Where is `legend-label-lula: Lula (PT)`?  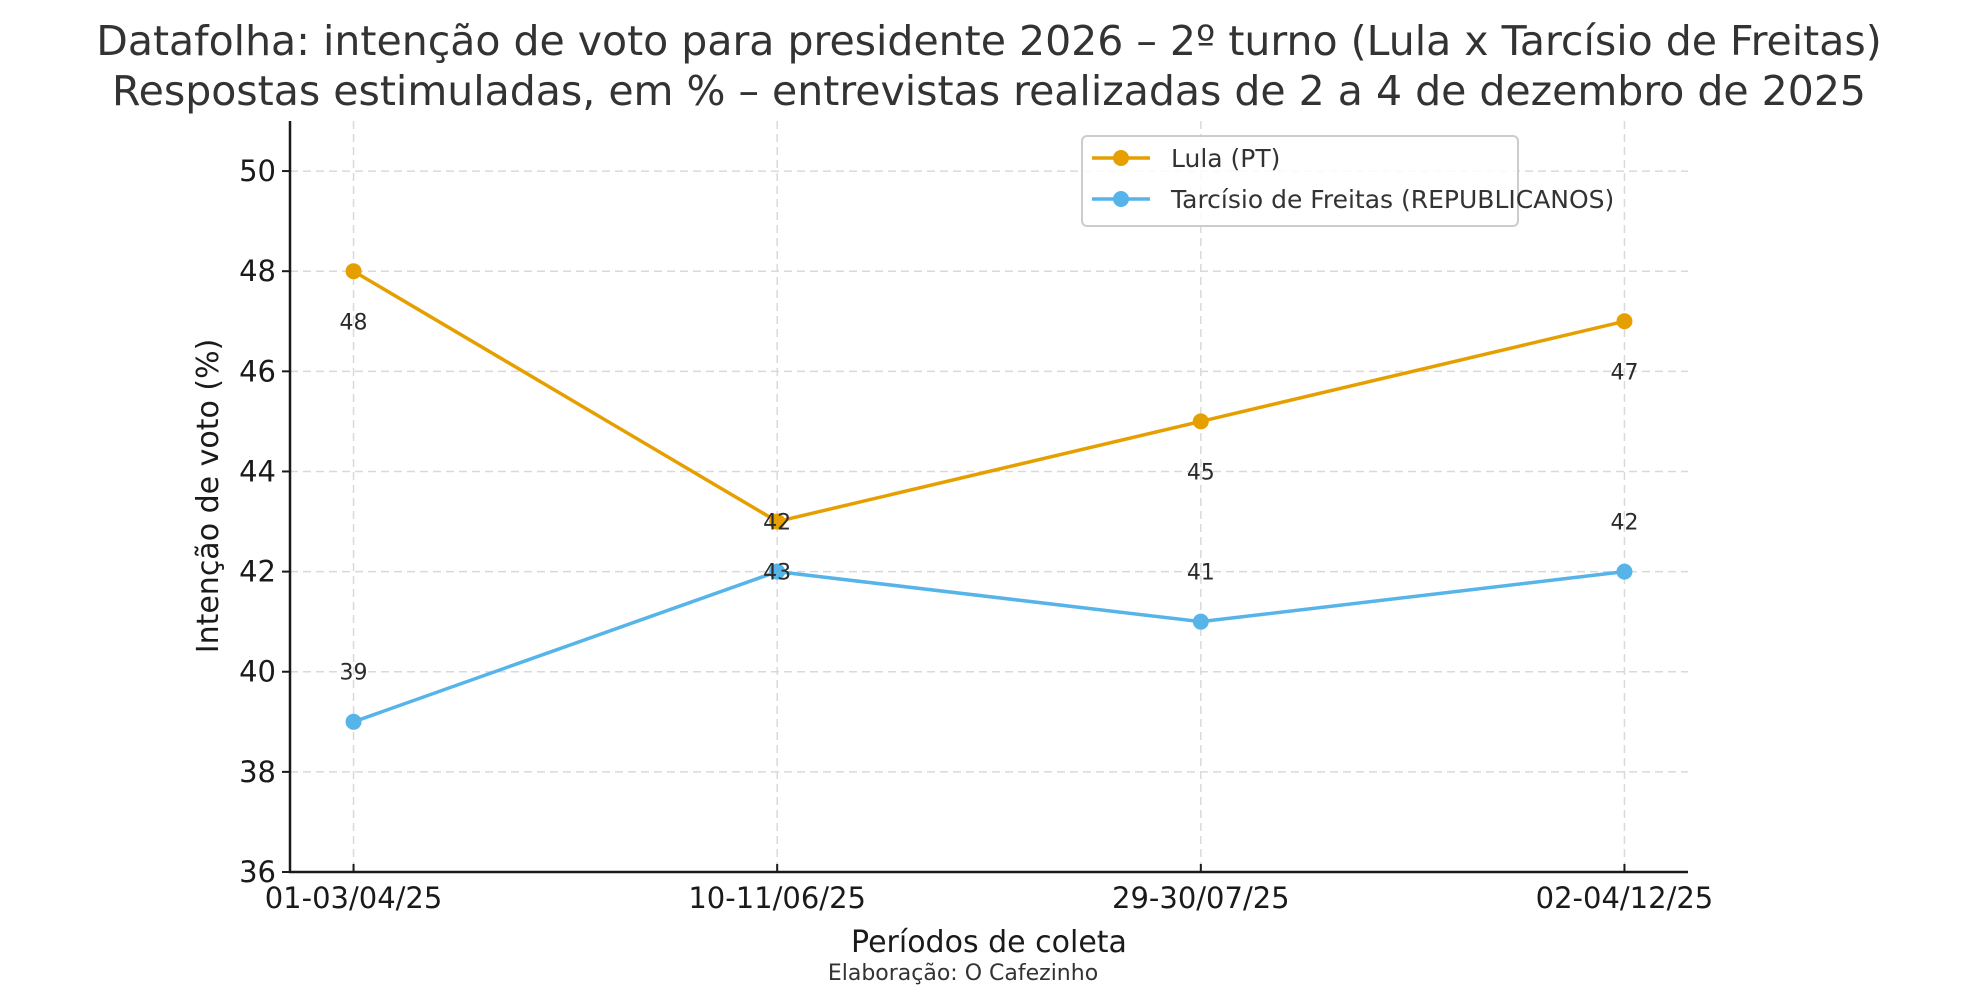
legend-label-lula: Lula (PT) is located at coordinates (1225, 158).